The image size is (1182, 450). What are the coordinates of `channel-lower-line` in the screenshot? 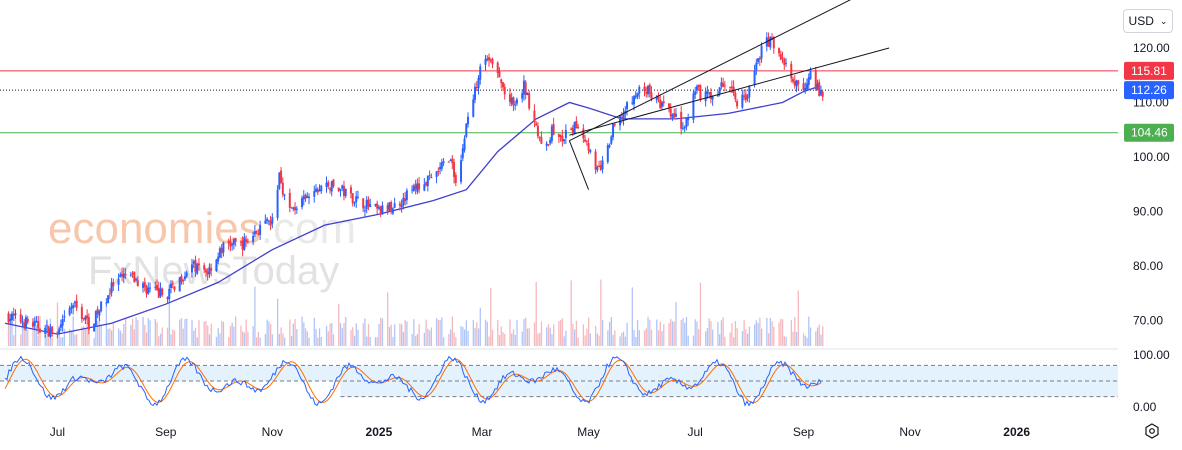 It's located at (729, 91).